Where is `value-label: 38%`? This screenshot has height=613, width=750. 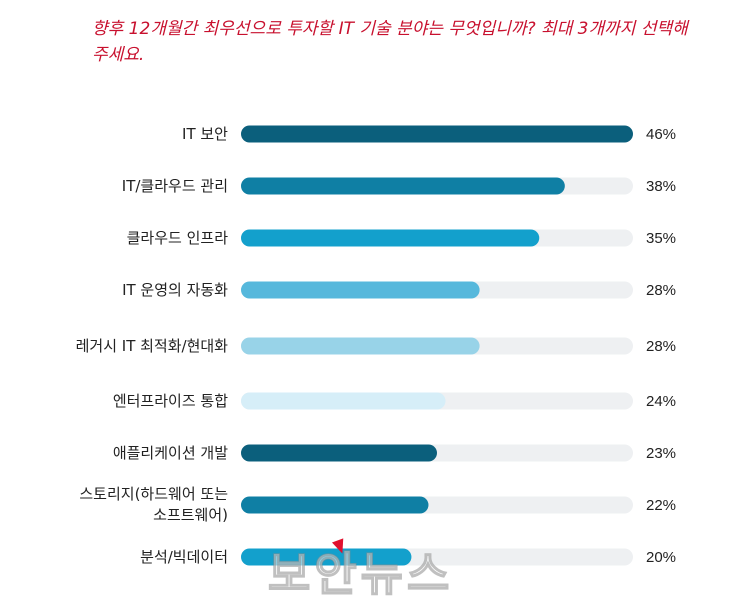 value-label: 38% is located at coordinates (661, 186).